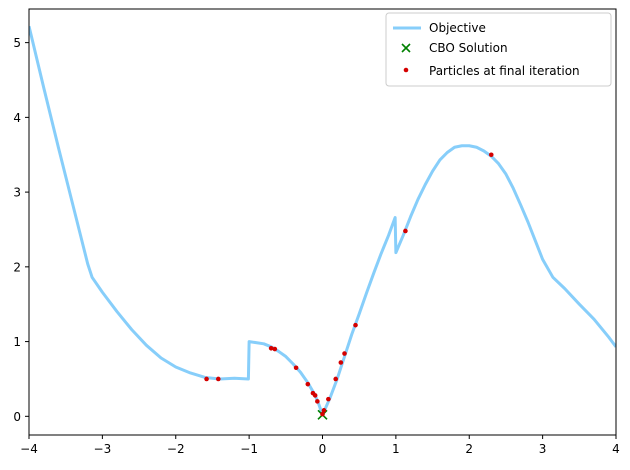  I want to click on x-tick-label: −4, so click(29, 449).